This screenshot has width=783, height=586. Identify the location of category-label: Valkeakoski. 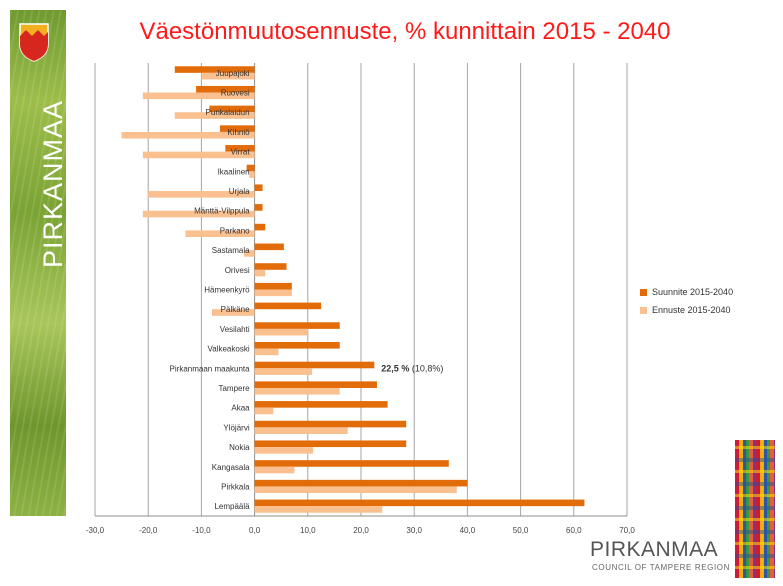
(229, 349).